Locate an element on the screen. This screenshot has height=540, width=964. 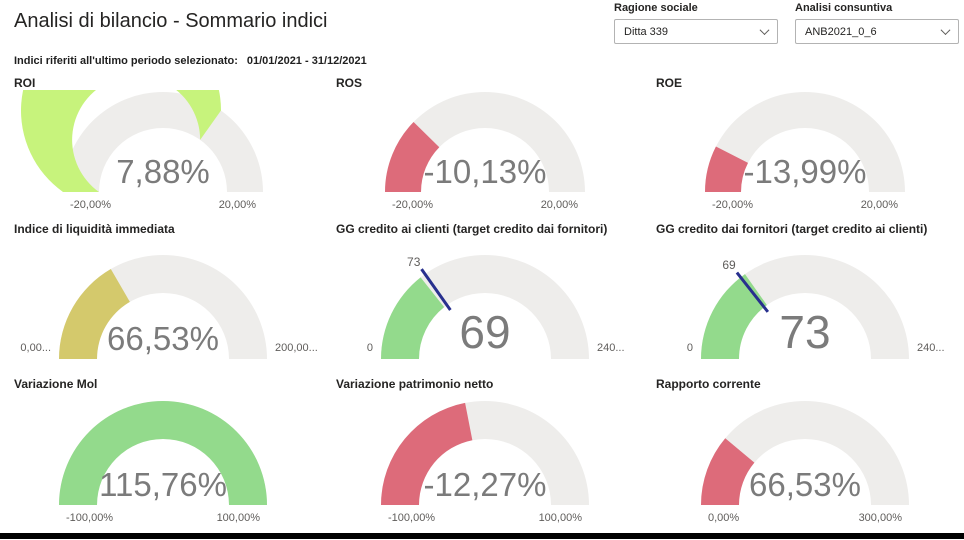
dropdown-selected-value: ANB2021_0_6 is located at coordinates (841, 31).